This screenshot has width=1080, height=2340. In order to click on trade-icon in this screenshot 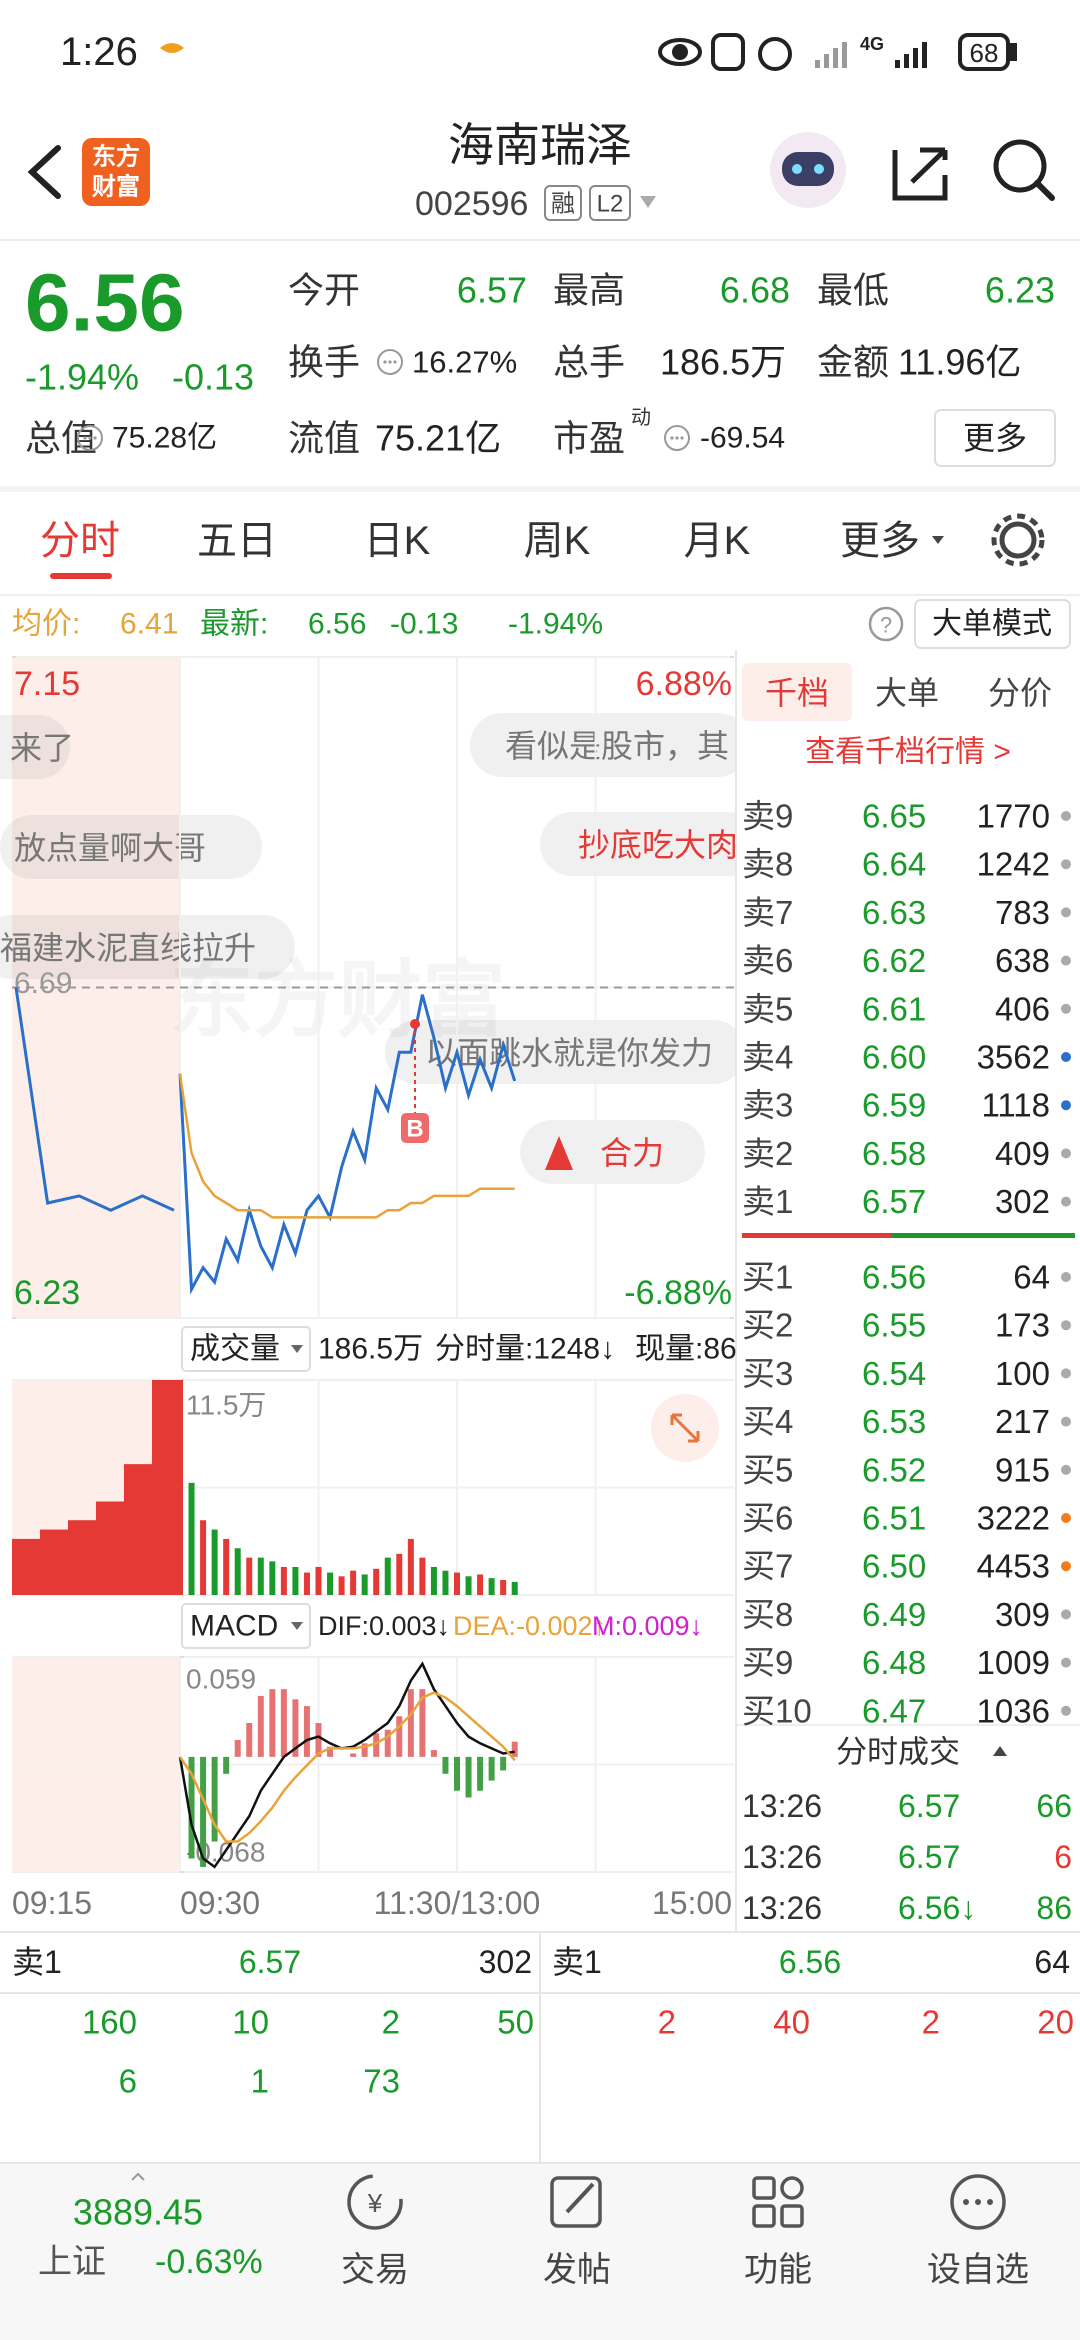, I will do `click(375, 2202)`.